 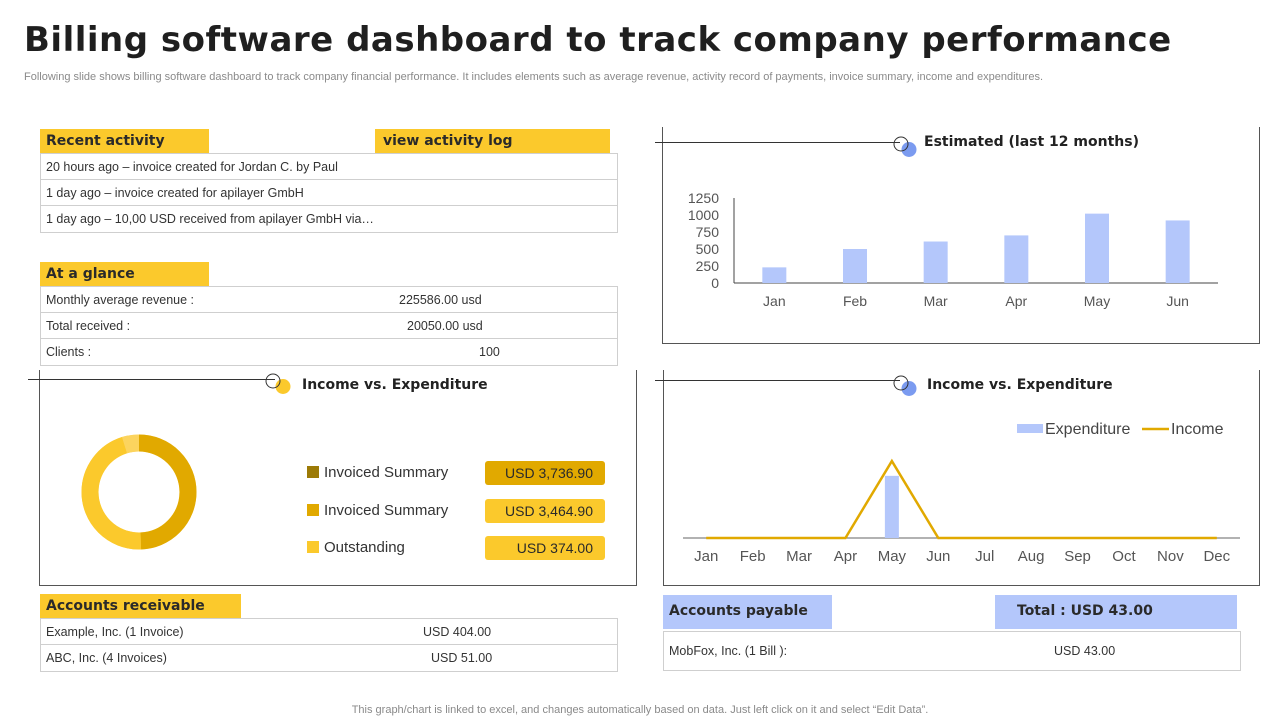 I want to click on x-tick-label: Nov, so click(x=1170, y=556).